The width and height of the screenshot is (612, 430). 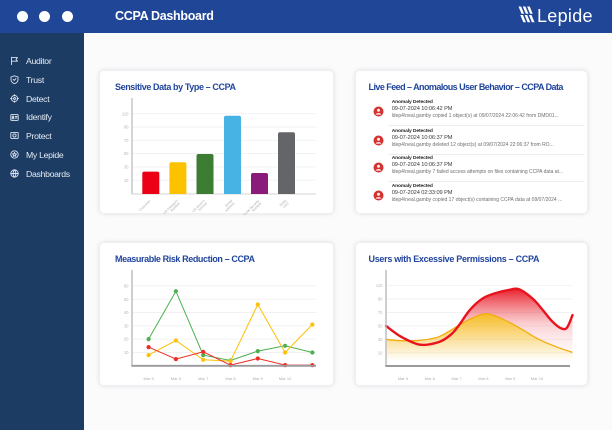 I want to click on svg-text: card, so click(x=286, y=205).